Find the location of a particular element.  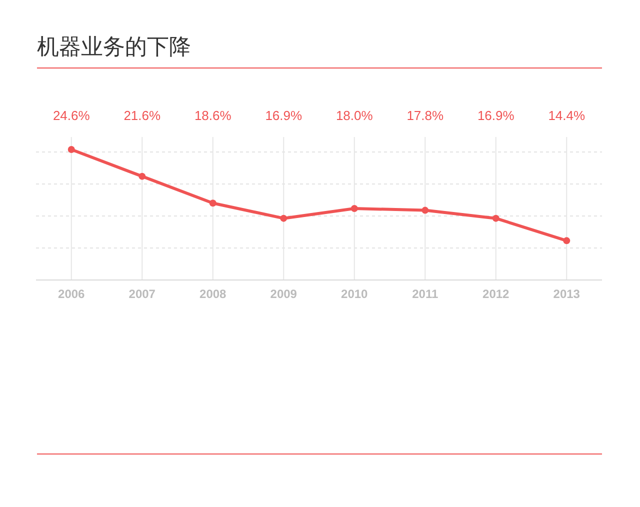

x-tick-label: 2012 is located at coordinates (496, 294).